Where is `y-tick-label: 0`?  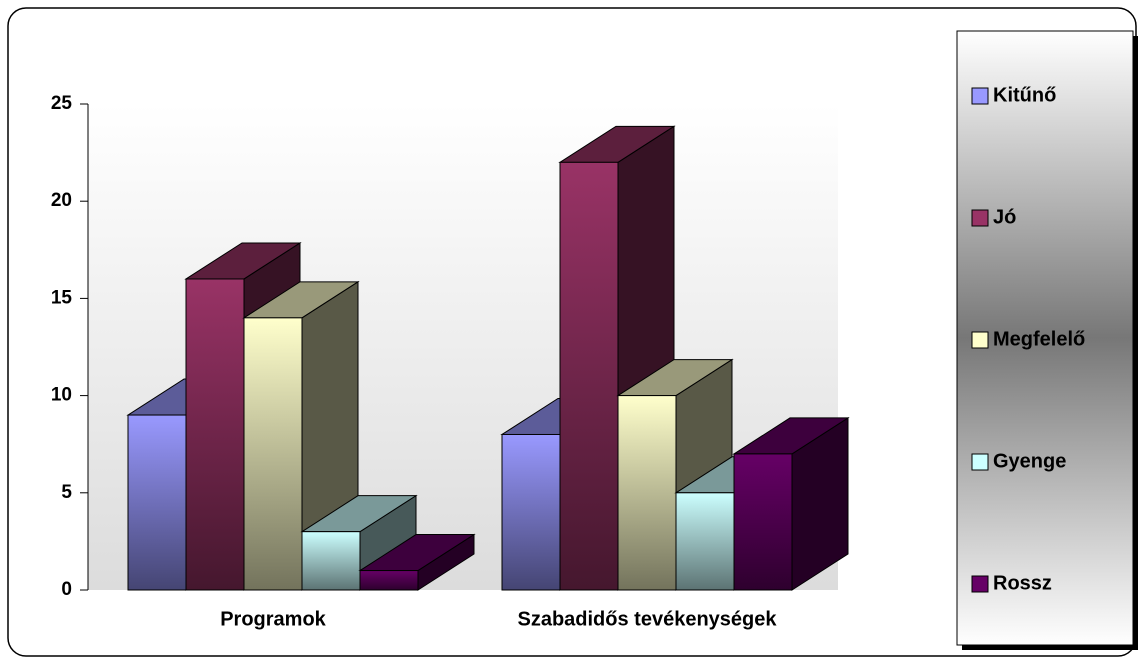
y-tick-label: 0 is located at coordinates (66, 589).